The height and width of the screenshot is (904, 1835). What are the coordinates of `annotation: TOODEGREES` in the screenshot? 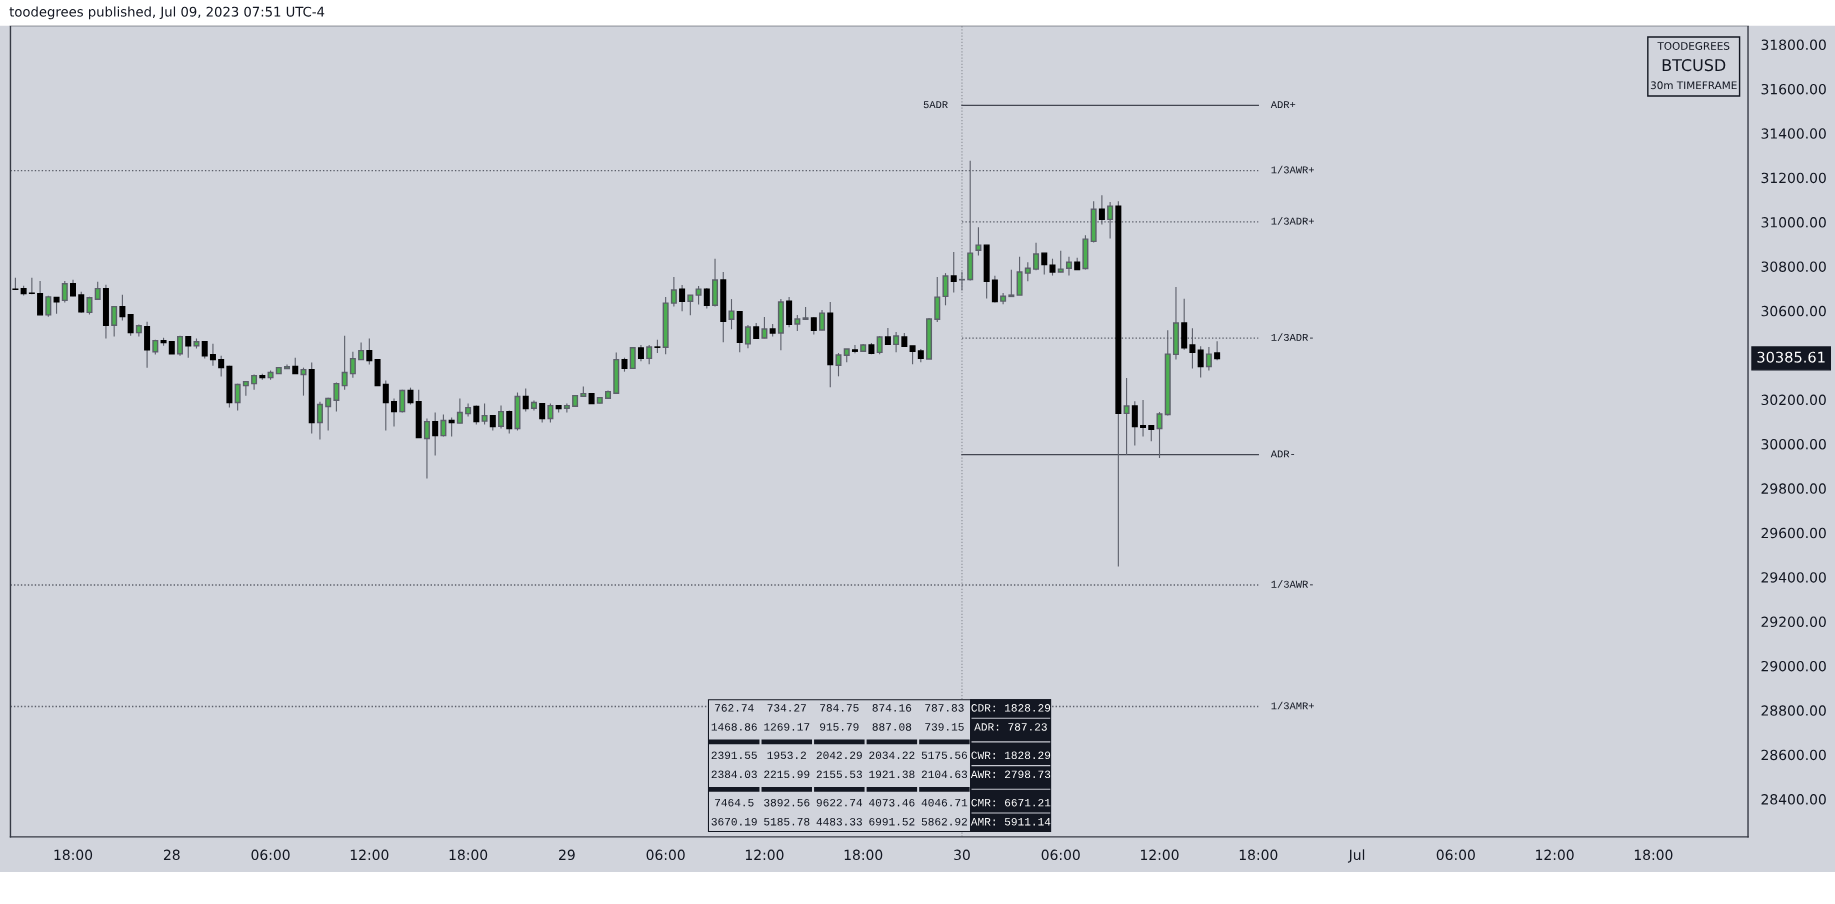 It's located at (1693, 46).